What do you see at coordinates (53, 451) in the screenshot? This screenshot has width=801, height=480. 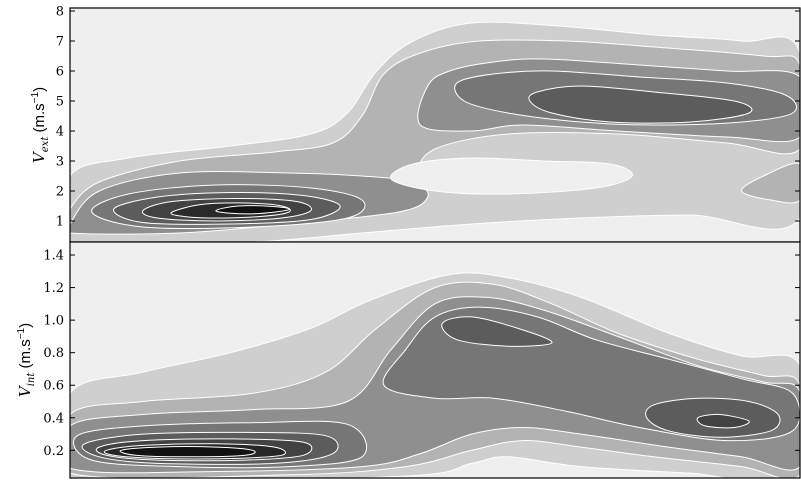 I see `y-tick-label: 0.2` at bounding box center [53, 451].